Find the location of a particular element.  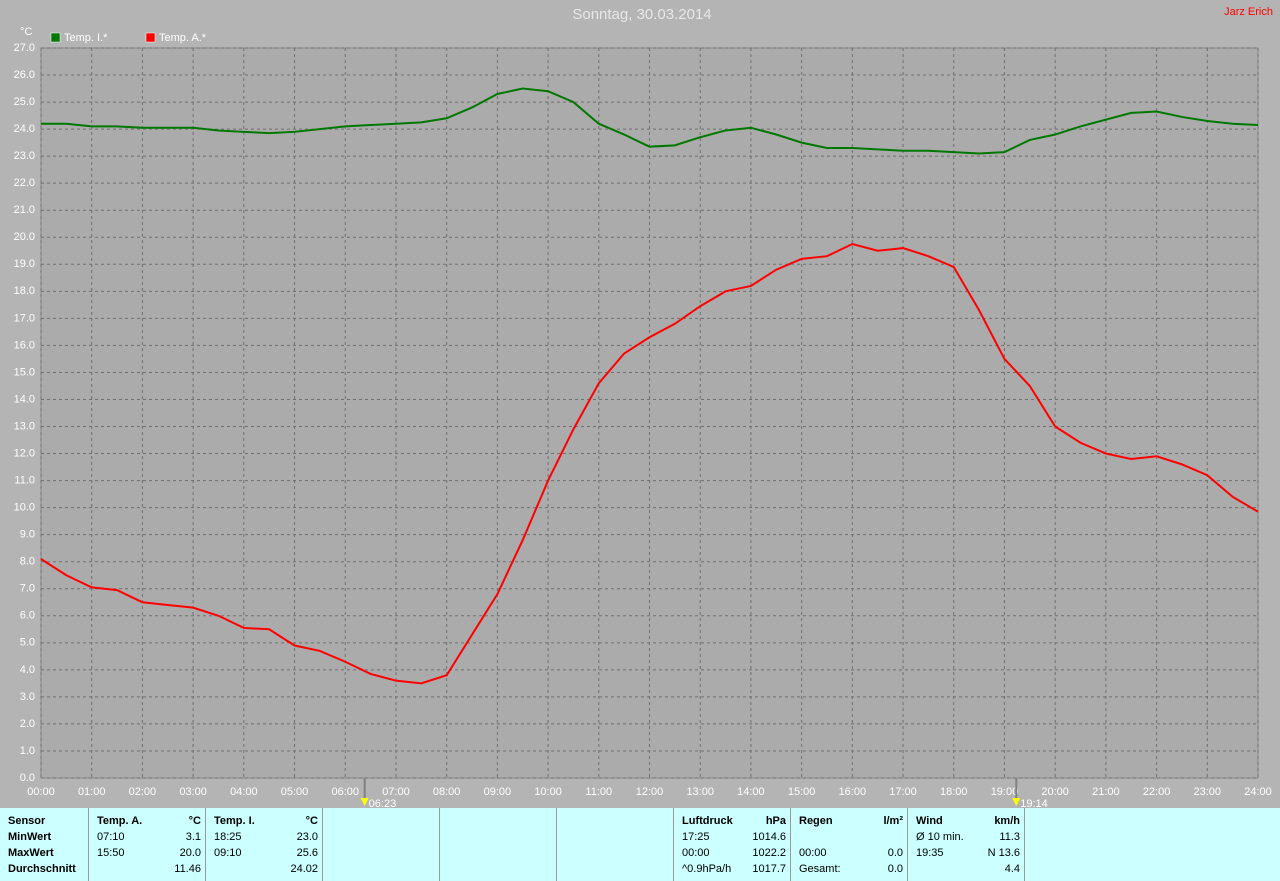

x-tick-label: 04:00 is located at coordinates (244, 792).